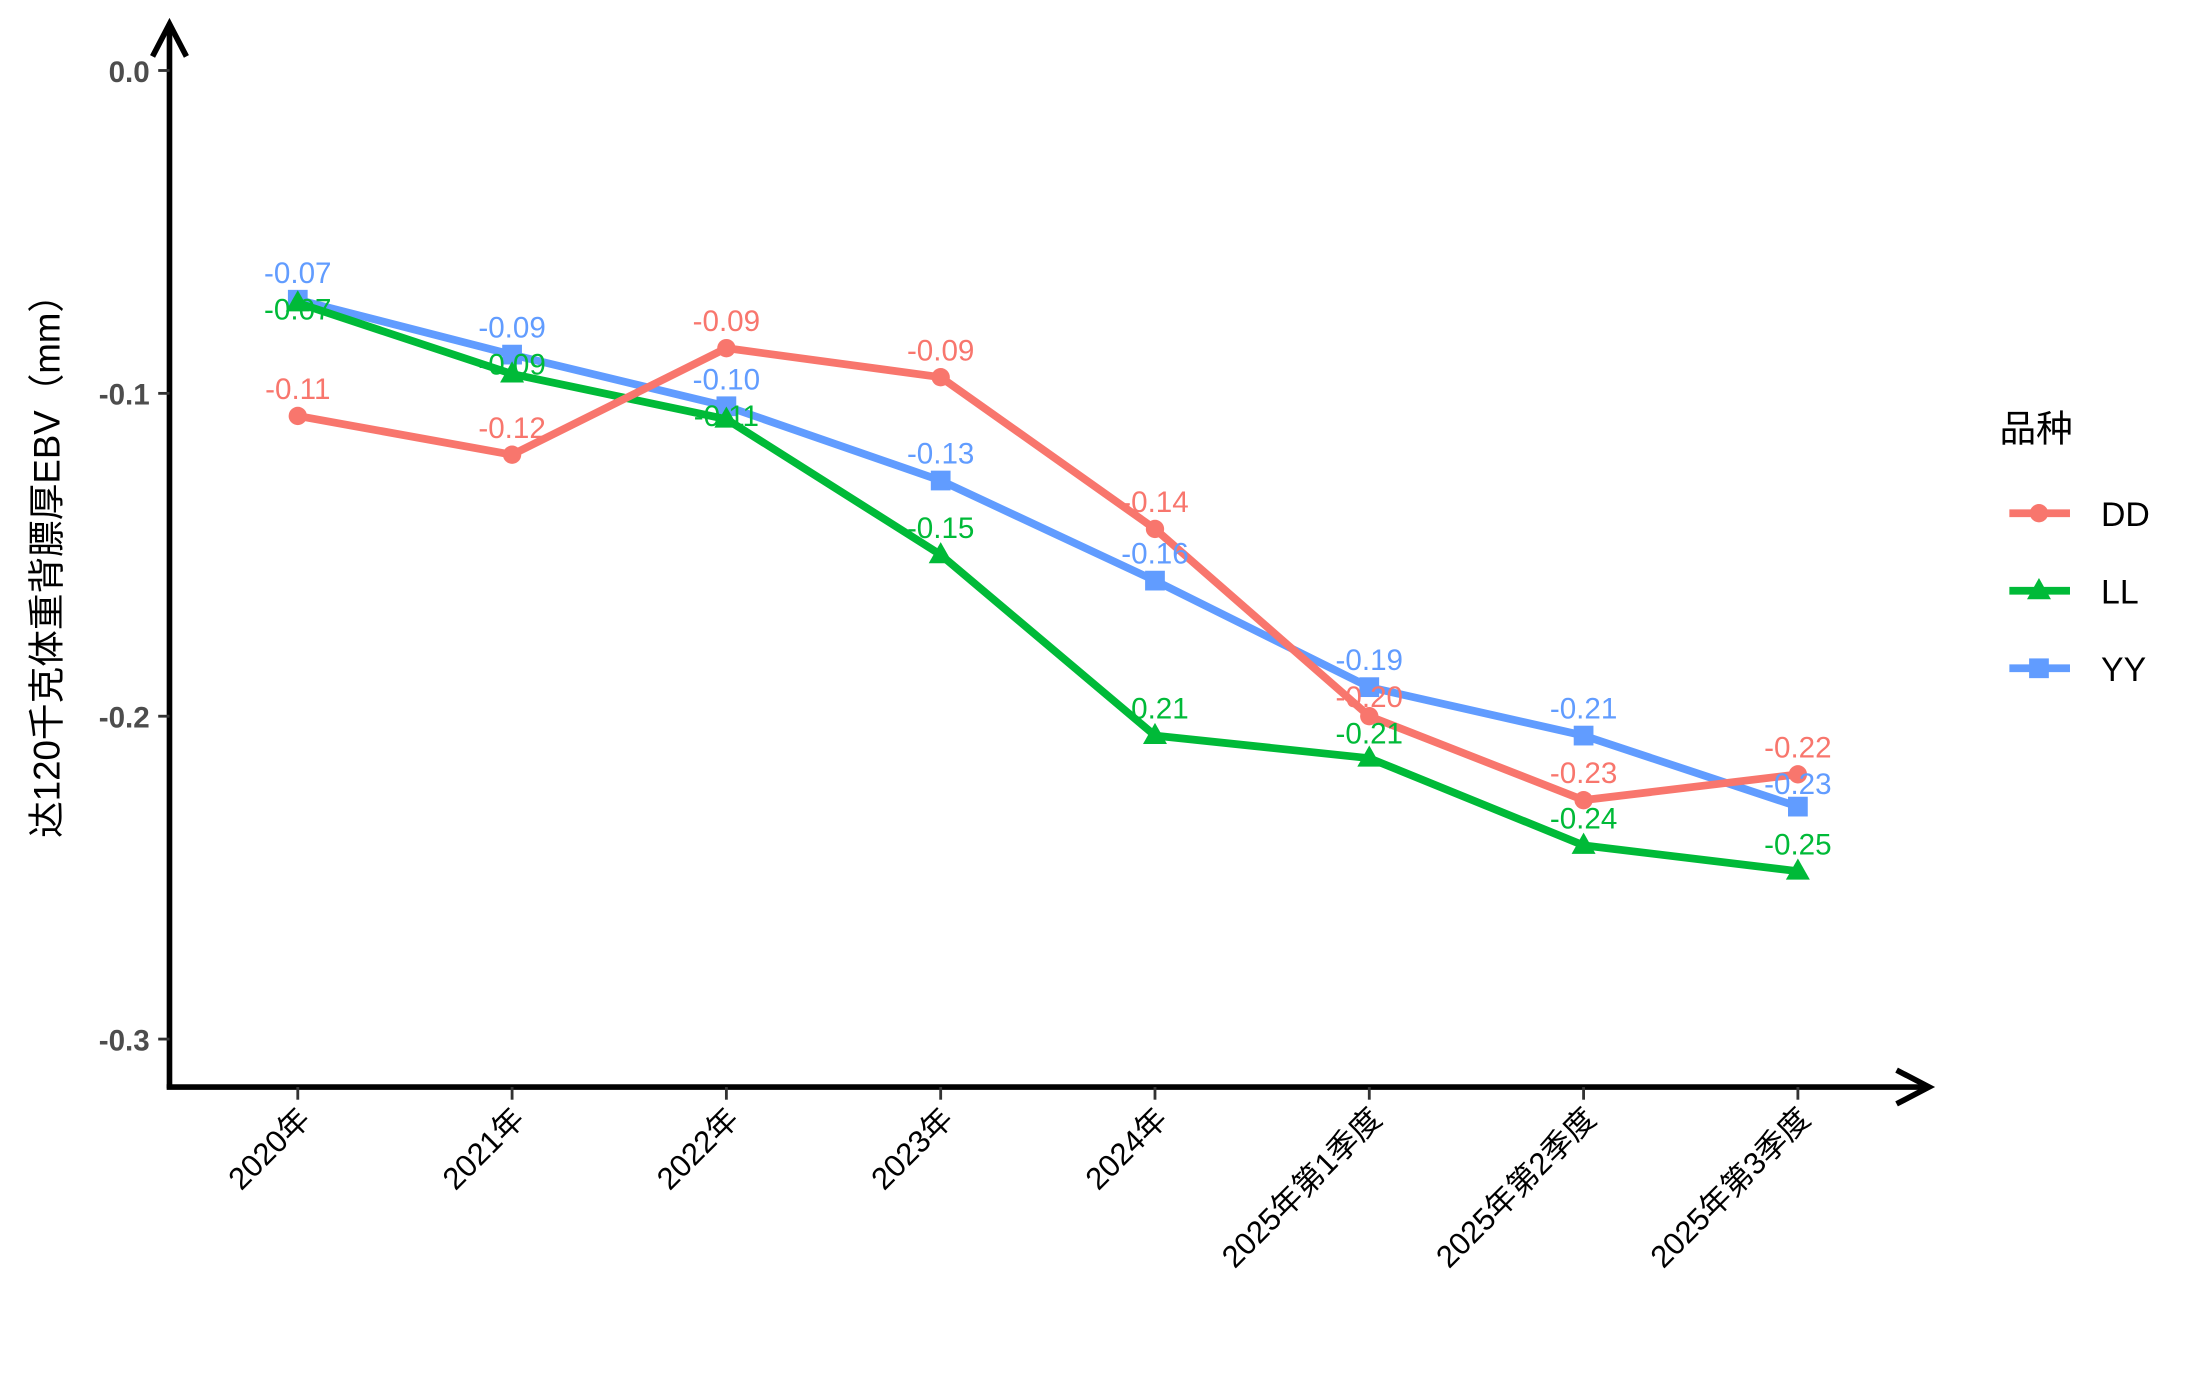 This screenshot has height=1400, width=2200. Describe the element at coordinates (1154, 554) in the screenshot. I see `data-label-yy: -0.16` at that location.